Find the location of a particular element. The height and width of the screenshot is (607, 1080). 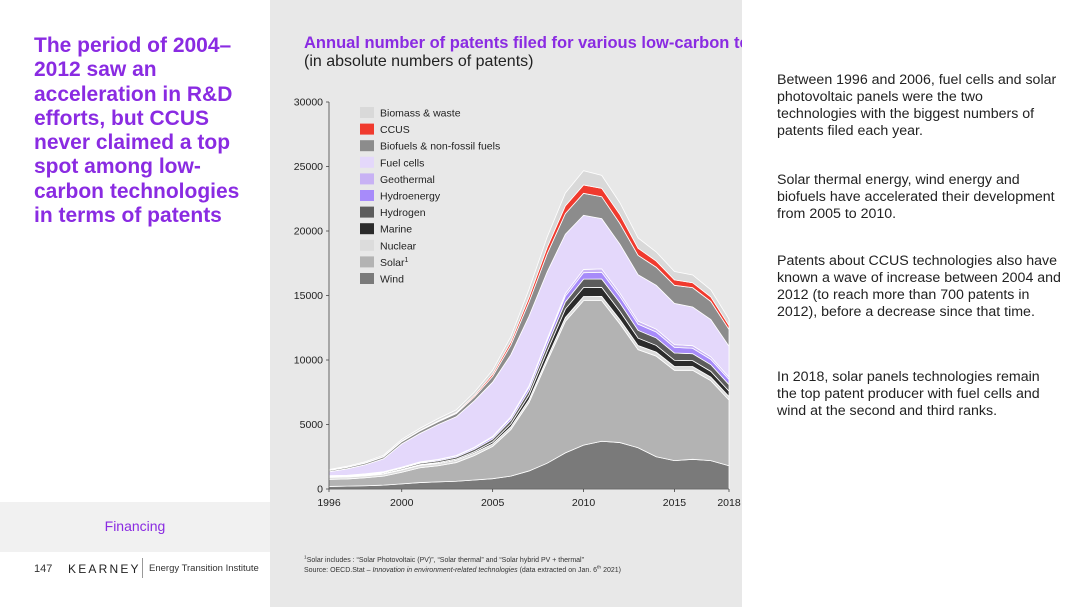

section-label: Financing is located at coordinates (135, 526).